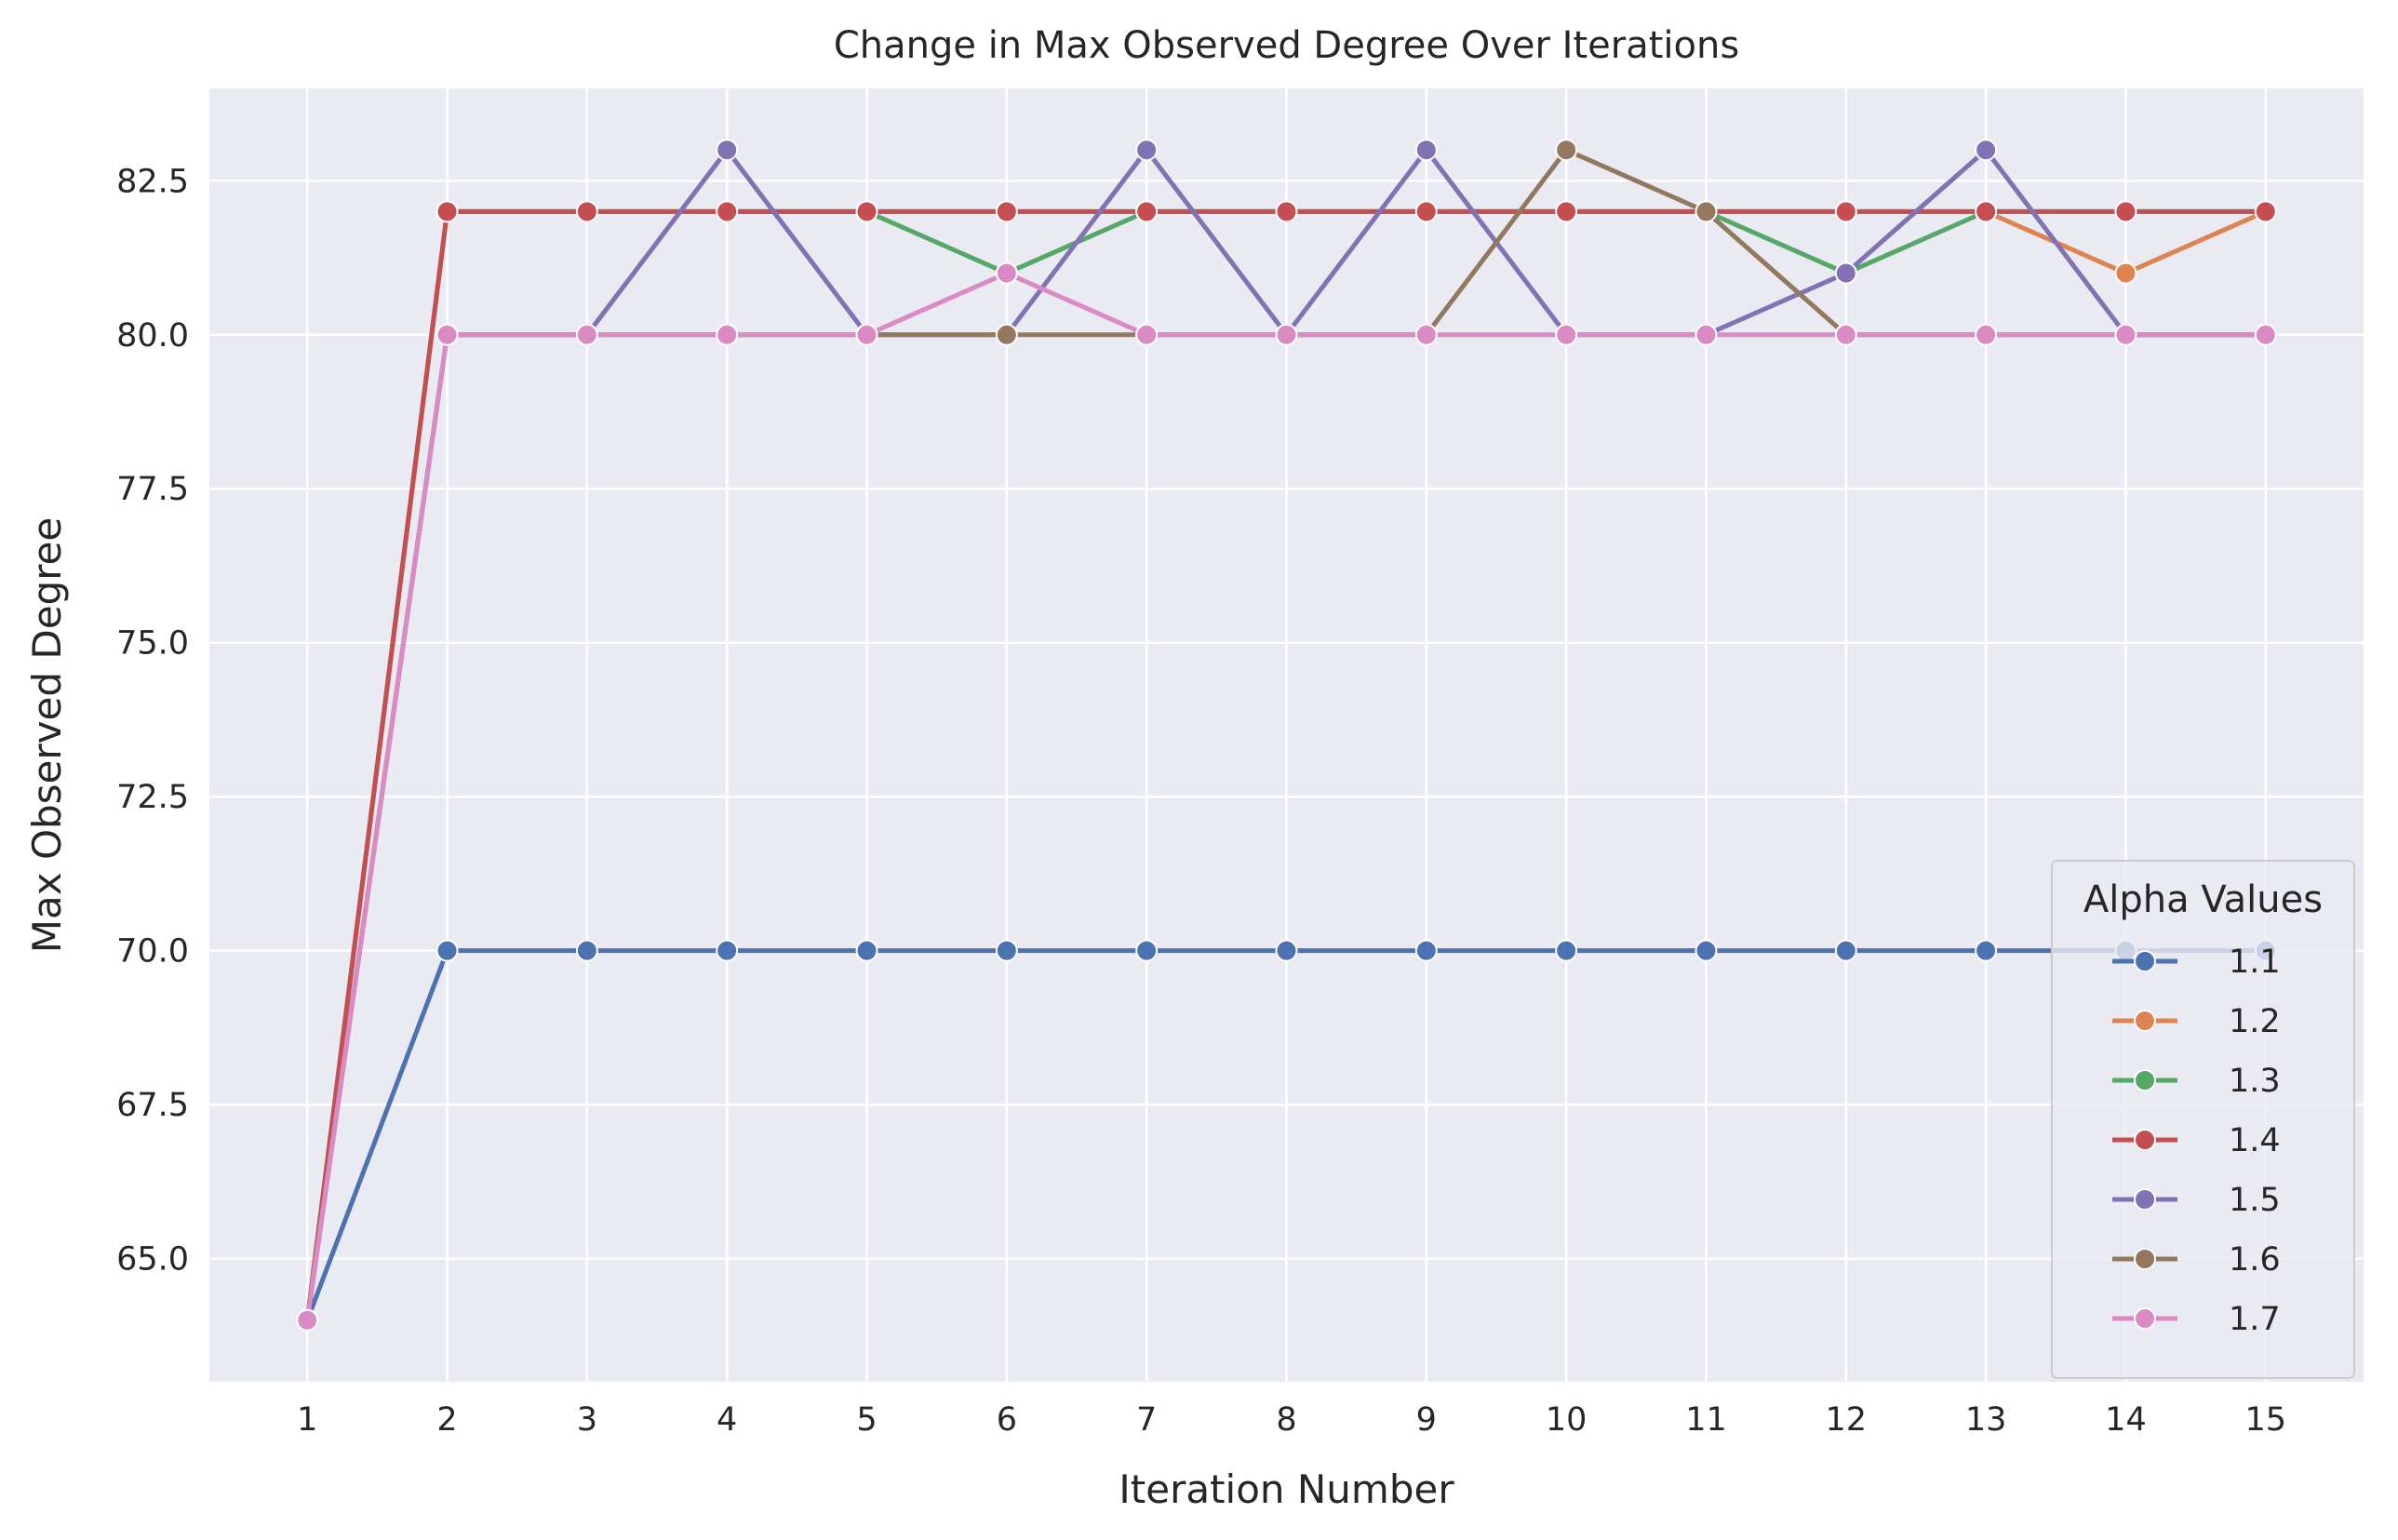 The height and width of the screenshot is (1540, 2398). I want to click on x-tick-label: 15, so click(2265, 1420).